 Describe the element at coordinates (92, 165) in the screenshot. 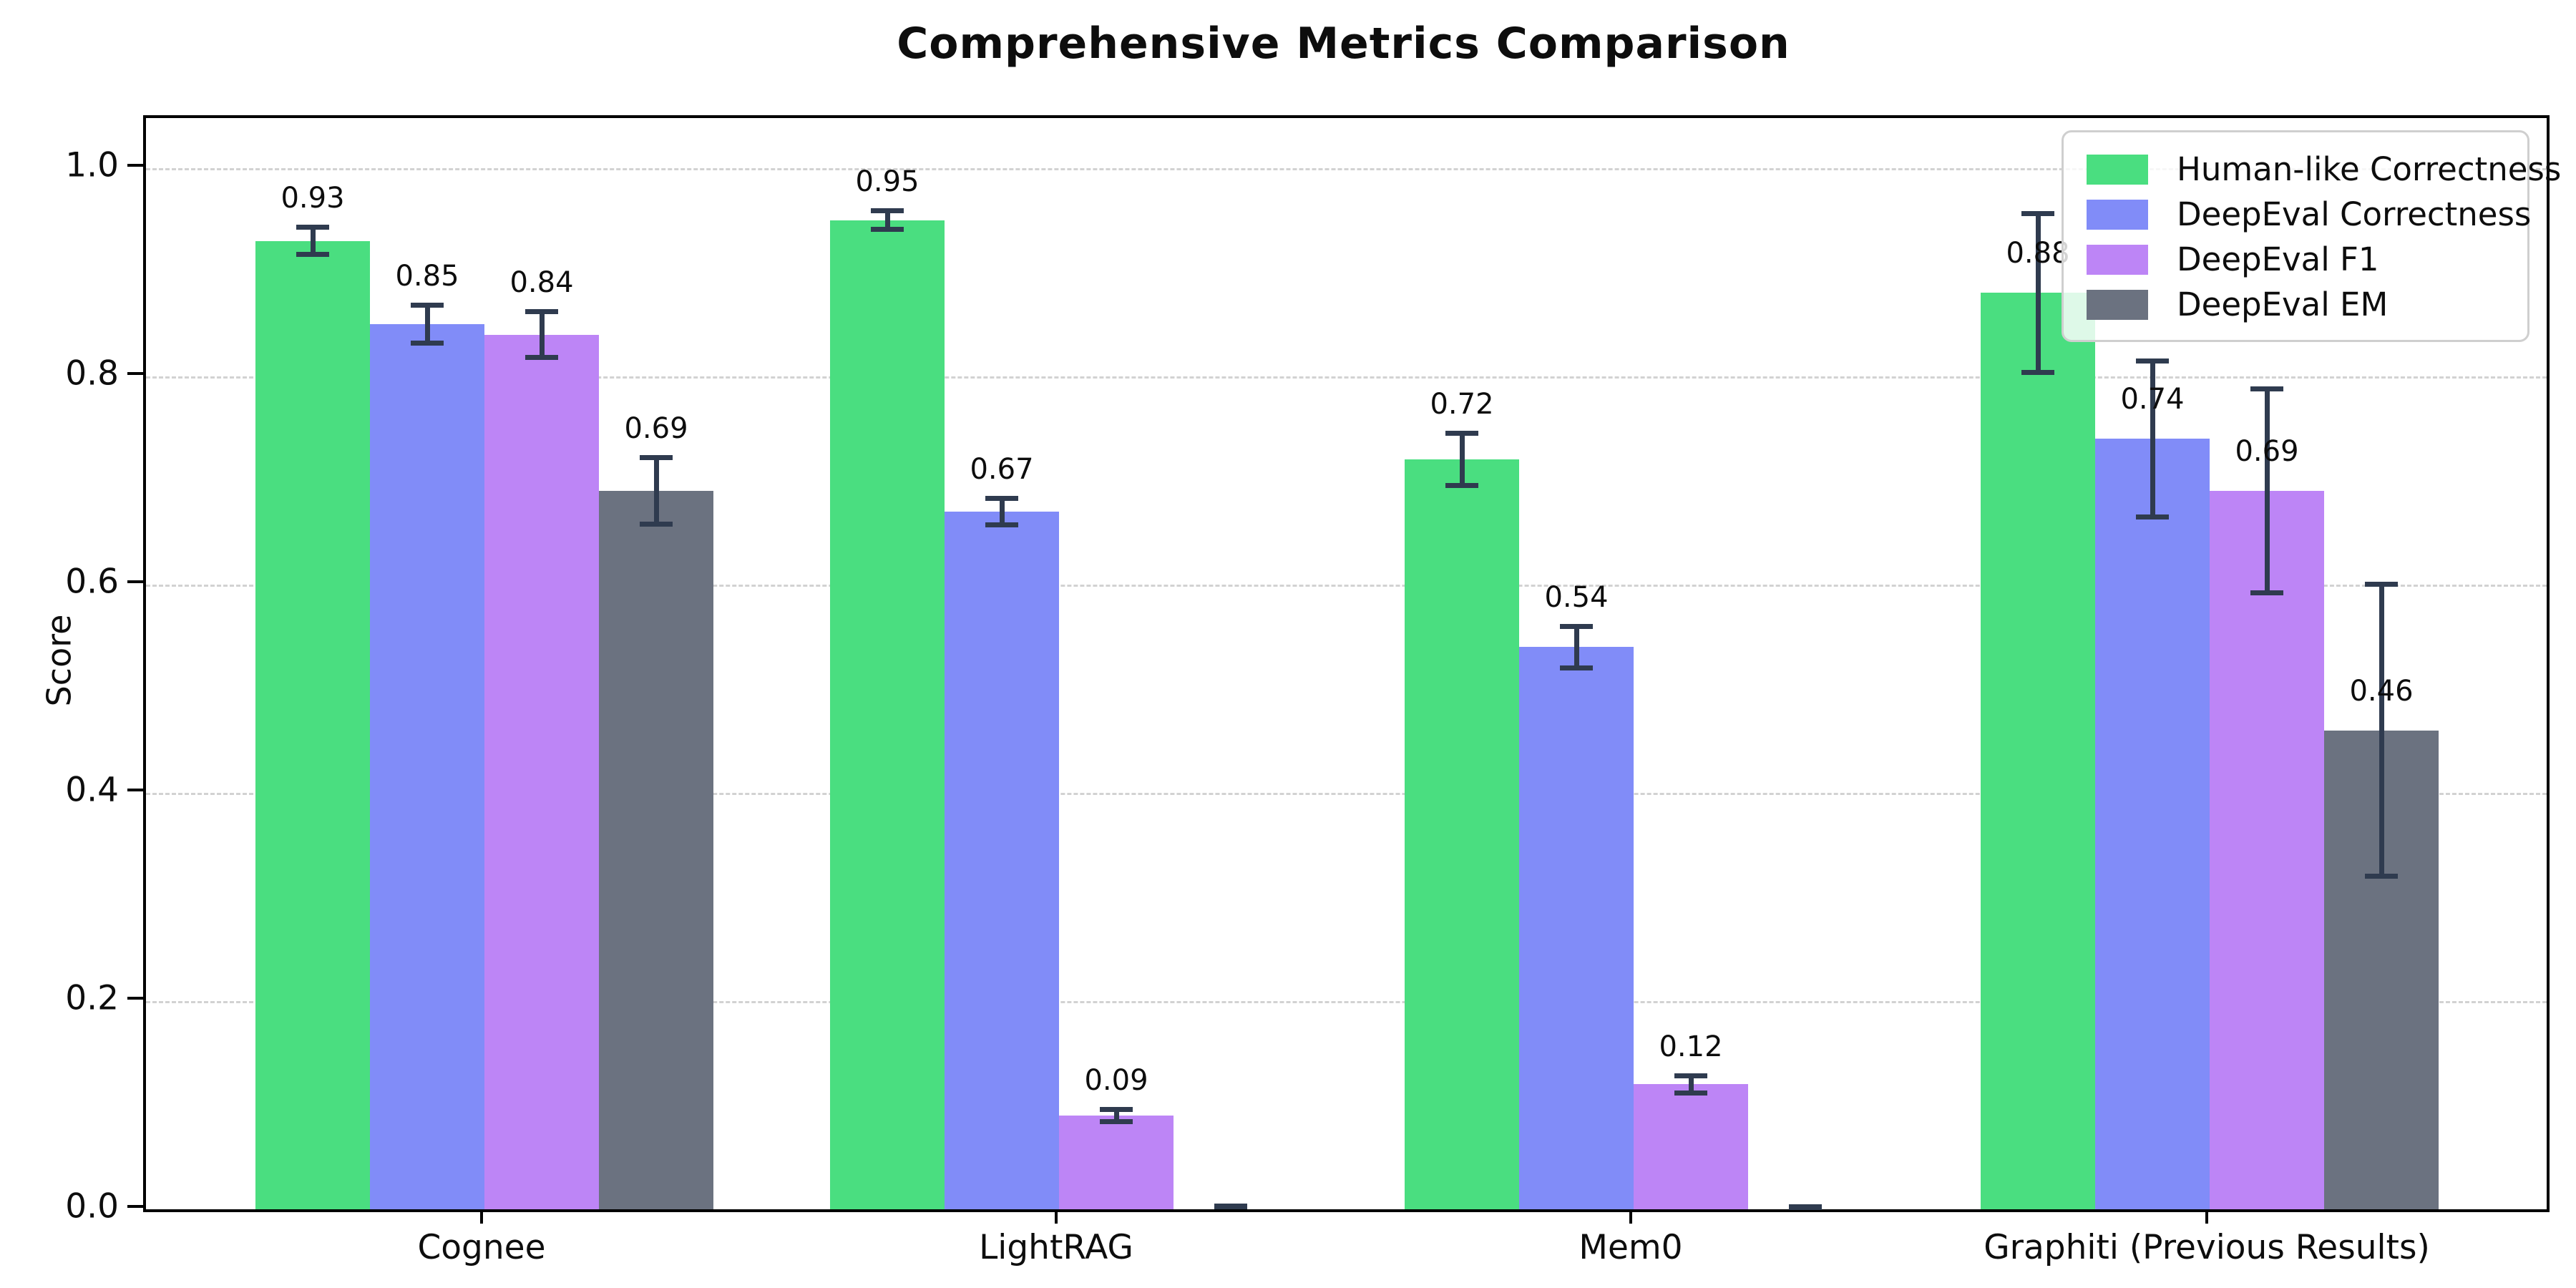

I see `y-tick-label: 1.0` at that location.